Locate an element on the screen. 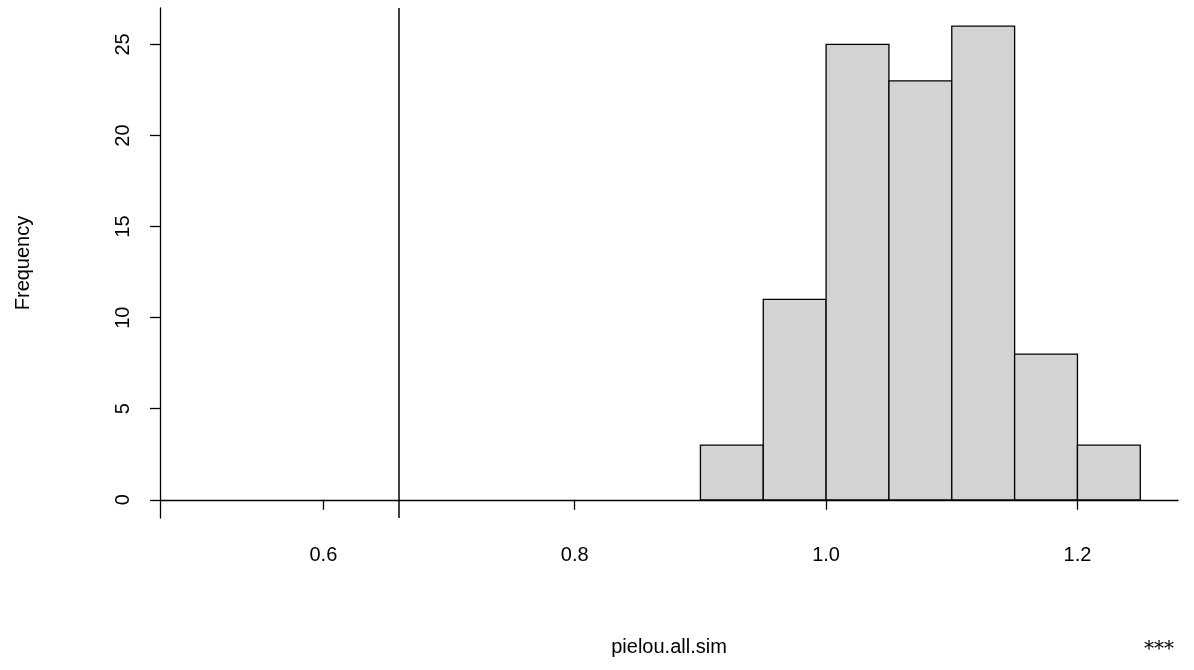 The width and height of the screenshot is (1194, 670). x-tick-label: 0.8 is located at coordinates (574, 554).